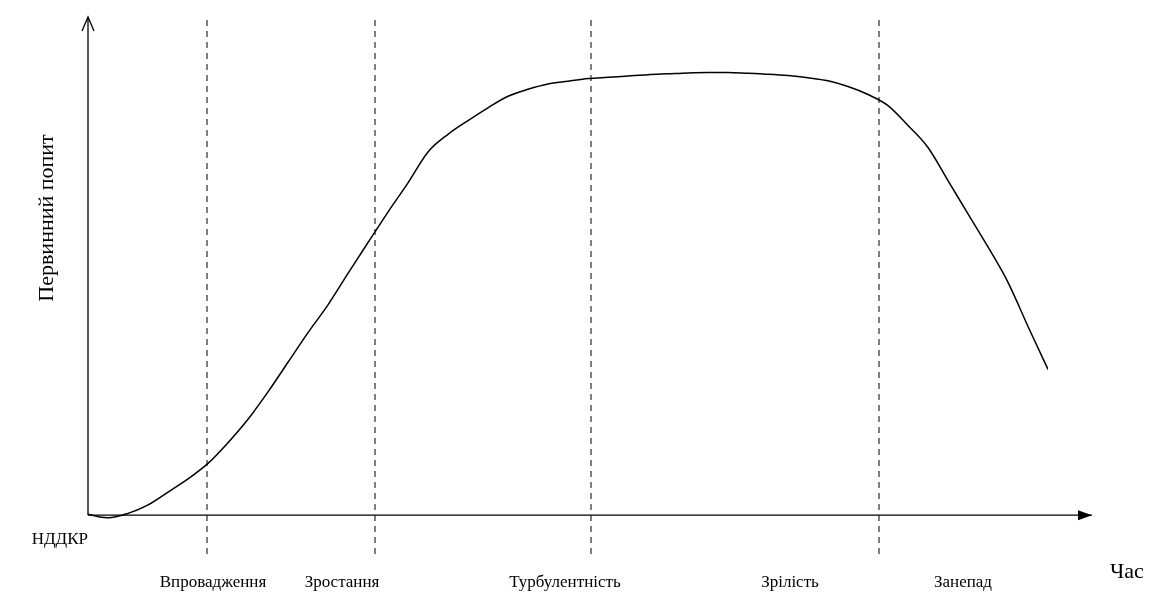 The width and height of the screenshot is (1155, 602). I want to click on text: НДДКР, so click(59, 539).